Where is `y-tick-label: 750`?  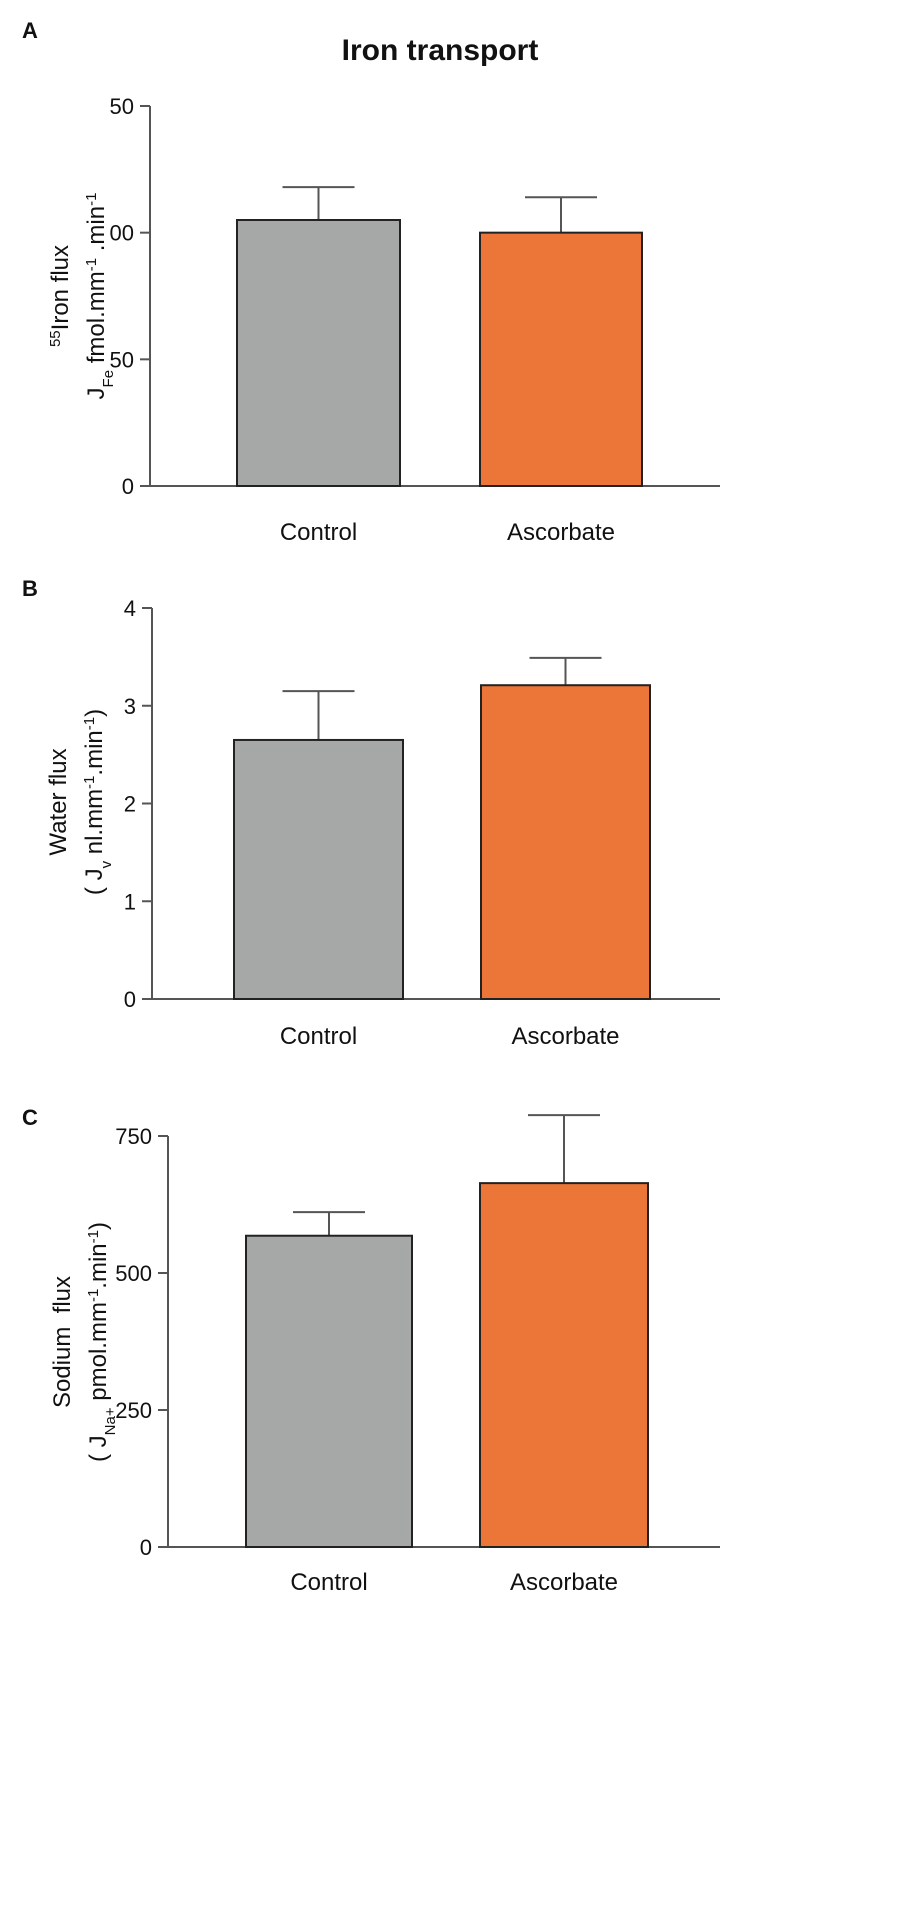 y-tick-label: 750 is located at coordinates (133, 1136).